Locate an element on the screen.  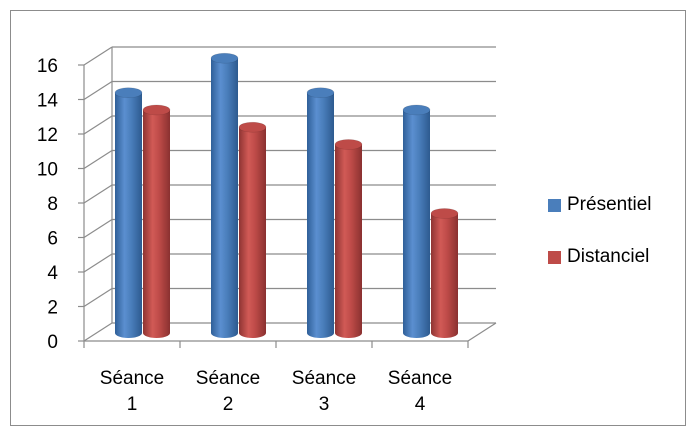
legend-label: Distanciel is located at coordinates (608, 256).